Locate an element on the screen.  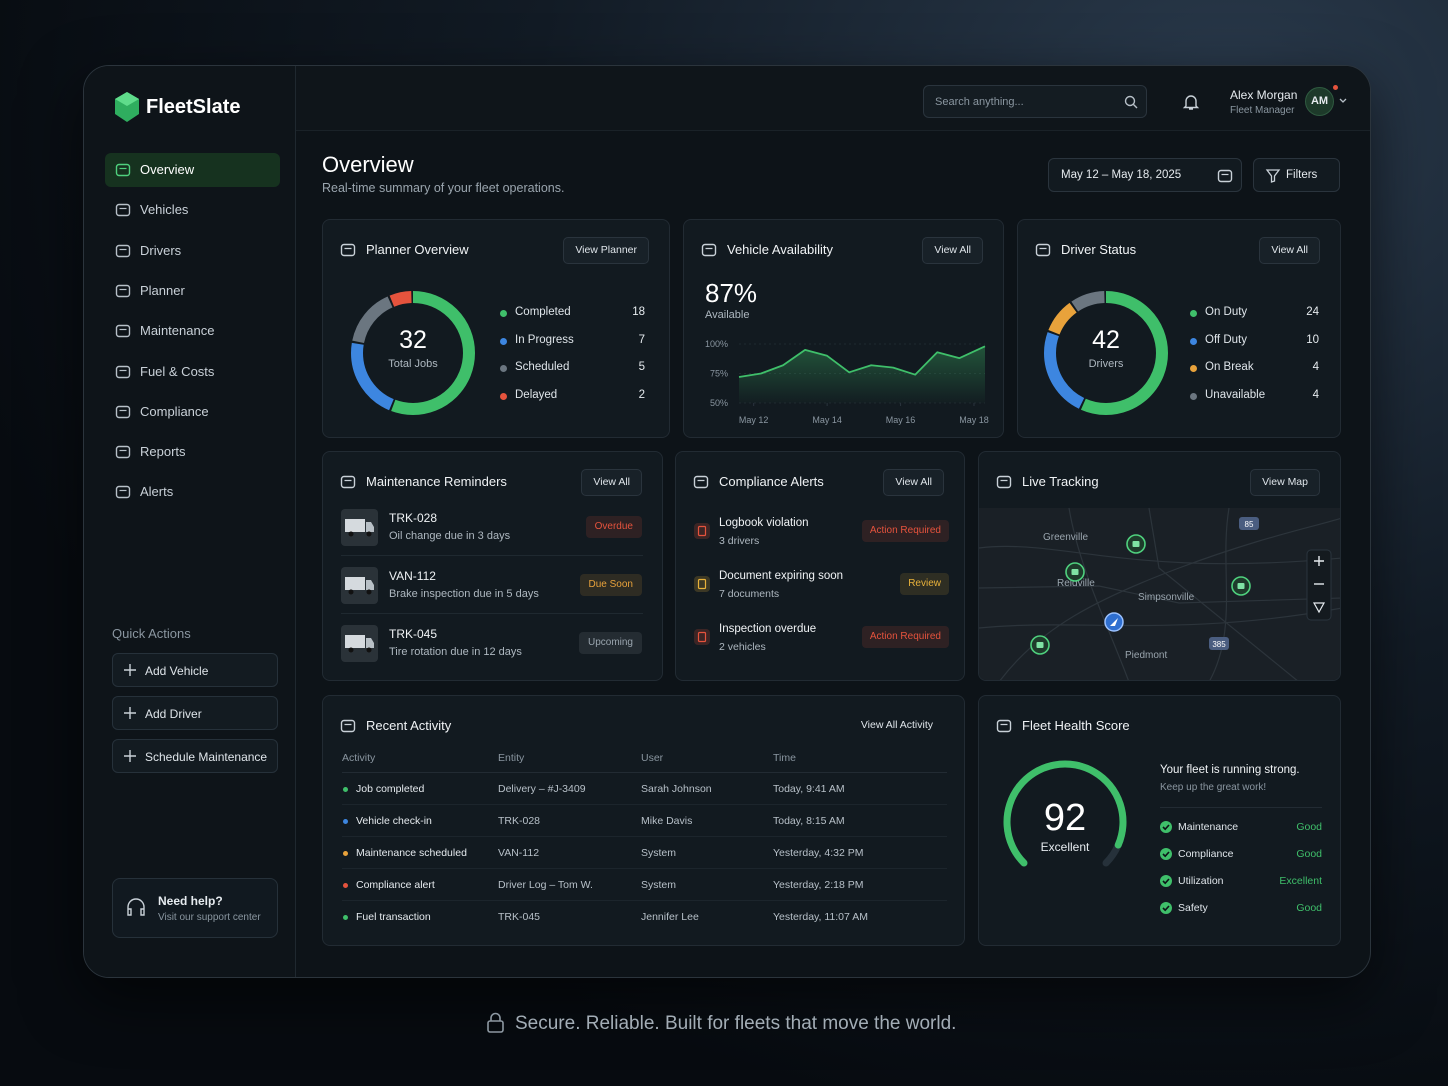
nav-item: Drivers is located at coordinates (192, 251).